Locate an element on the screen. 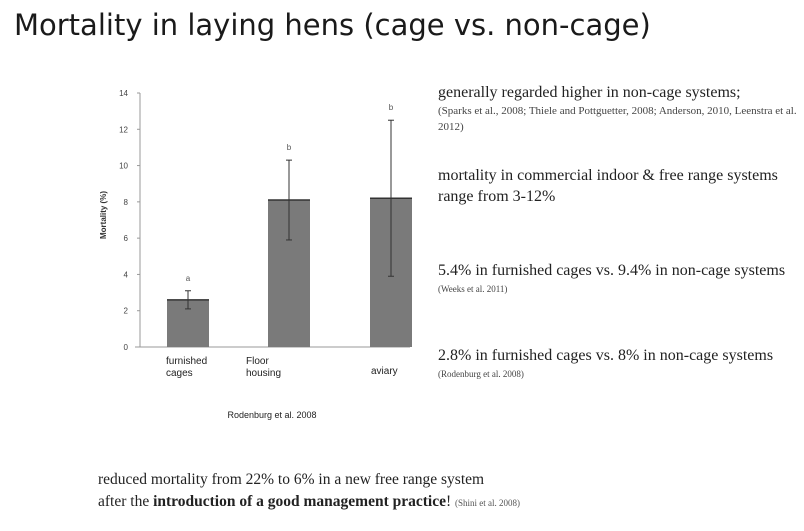 This screenshot has height=531, width=804. y-tick-label: 12 is located at coordinates (123, 129).